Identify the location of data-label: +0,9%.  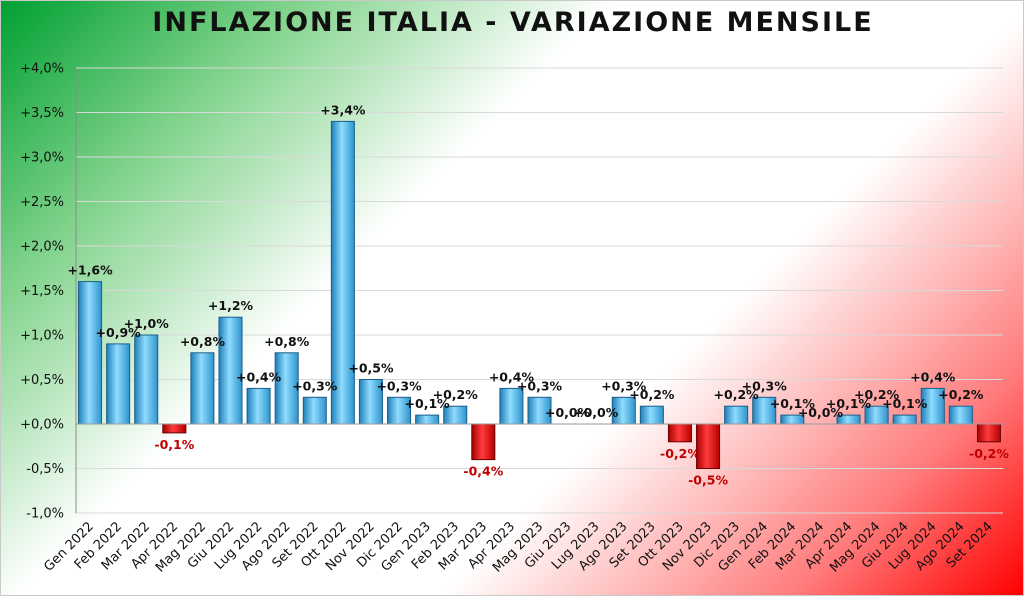
(119, 332).